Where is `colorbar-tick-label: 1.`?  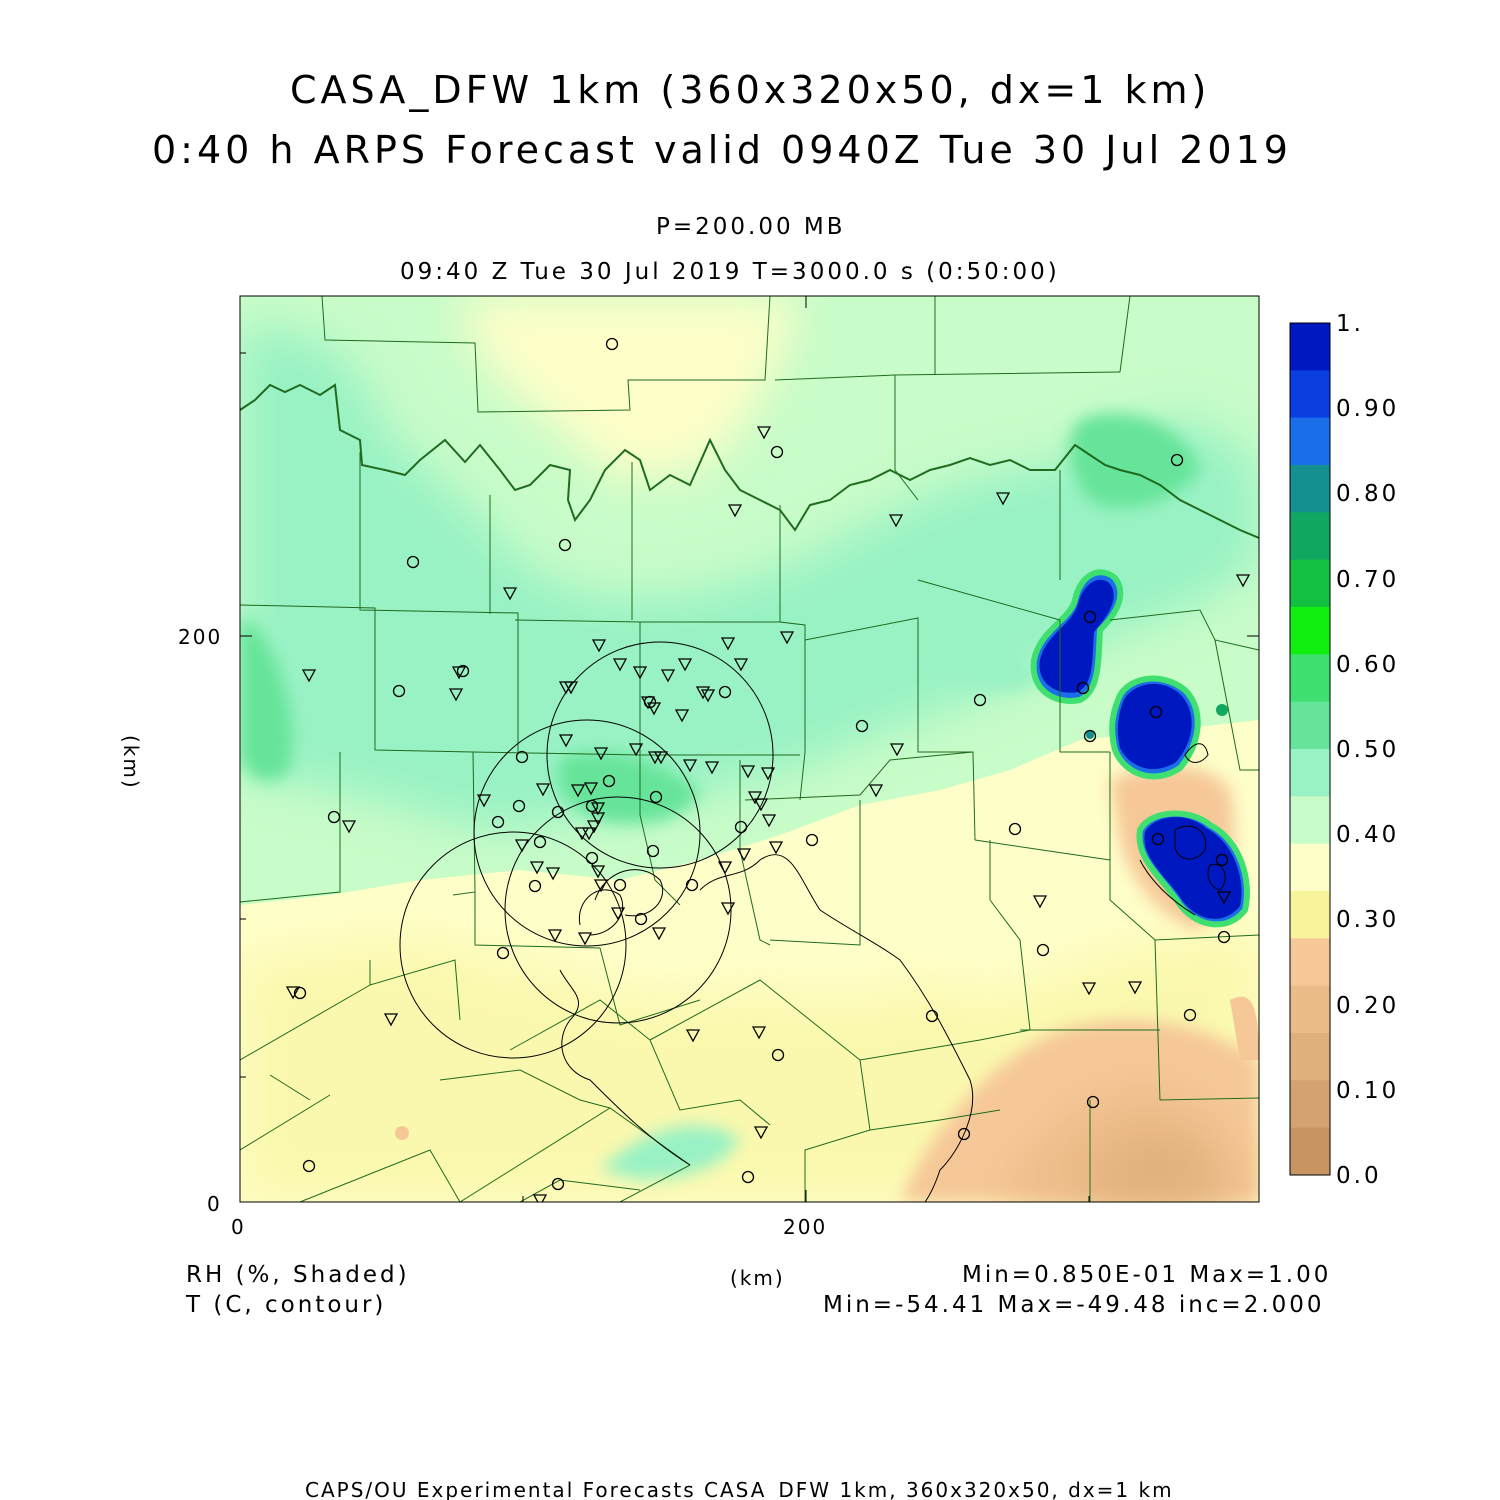
colorbar-tick-label: 1. is located at coordinates (1350, 324).